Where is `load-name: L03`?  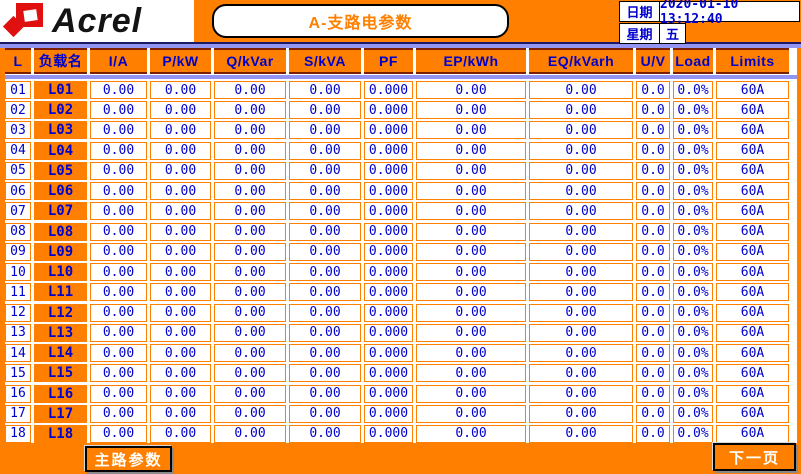
load-name: L03 is located at coordinates (60, 130).